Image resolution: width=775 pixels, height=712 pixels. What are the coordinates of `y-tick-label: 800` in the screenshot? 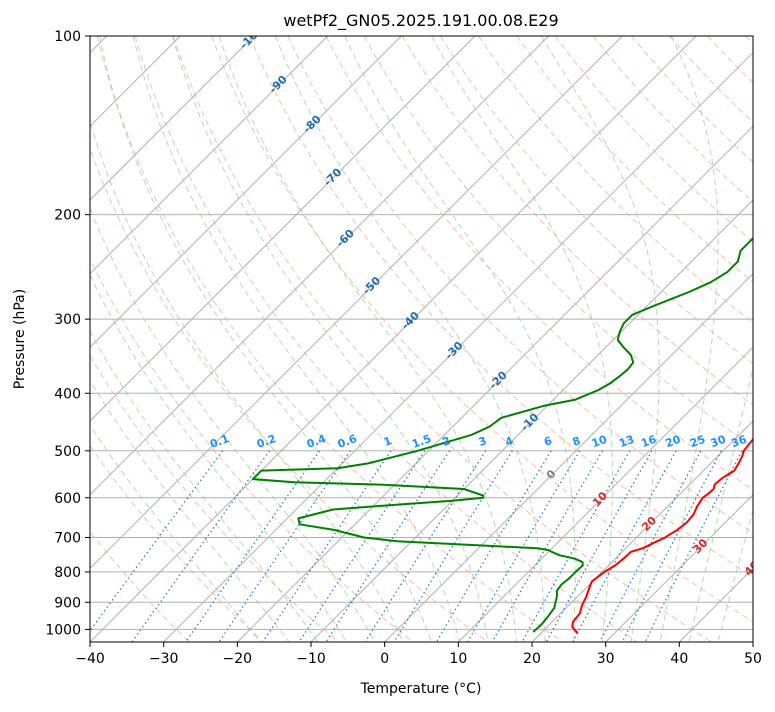 It's located at (67, 573).